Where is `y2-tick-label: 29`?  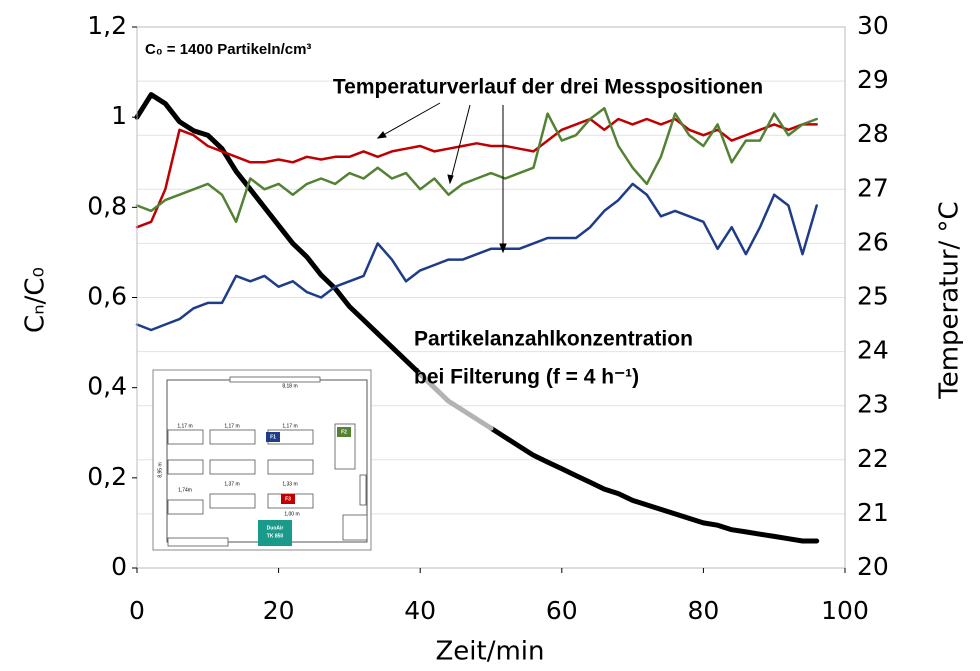 y2-tick-label: 29 is located at coordinates (873, 79).